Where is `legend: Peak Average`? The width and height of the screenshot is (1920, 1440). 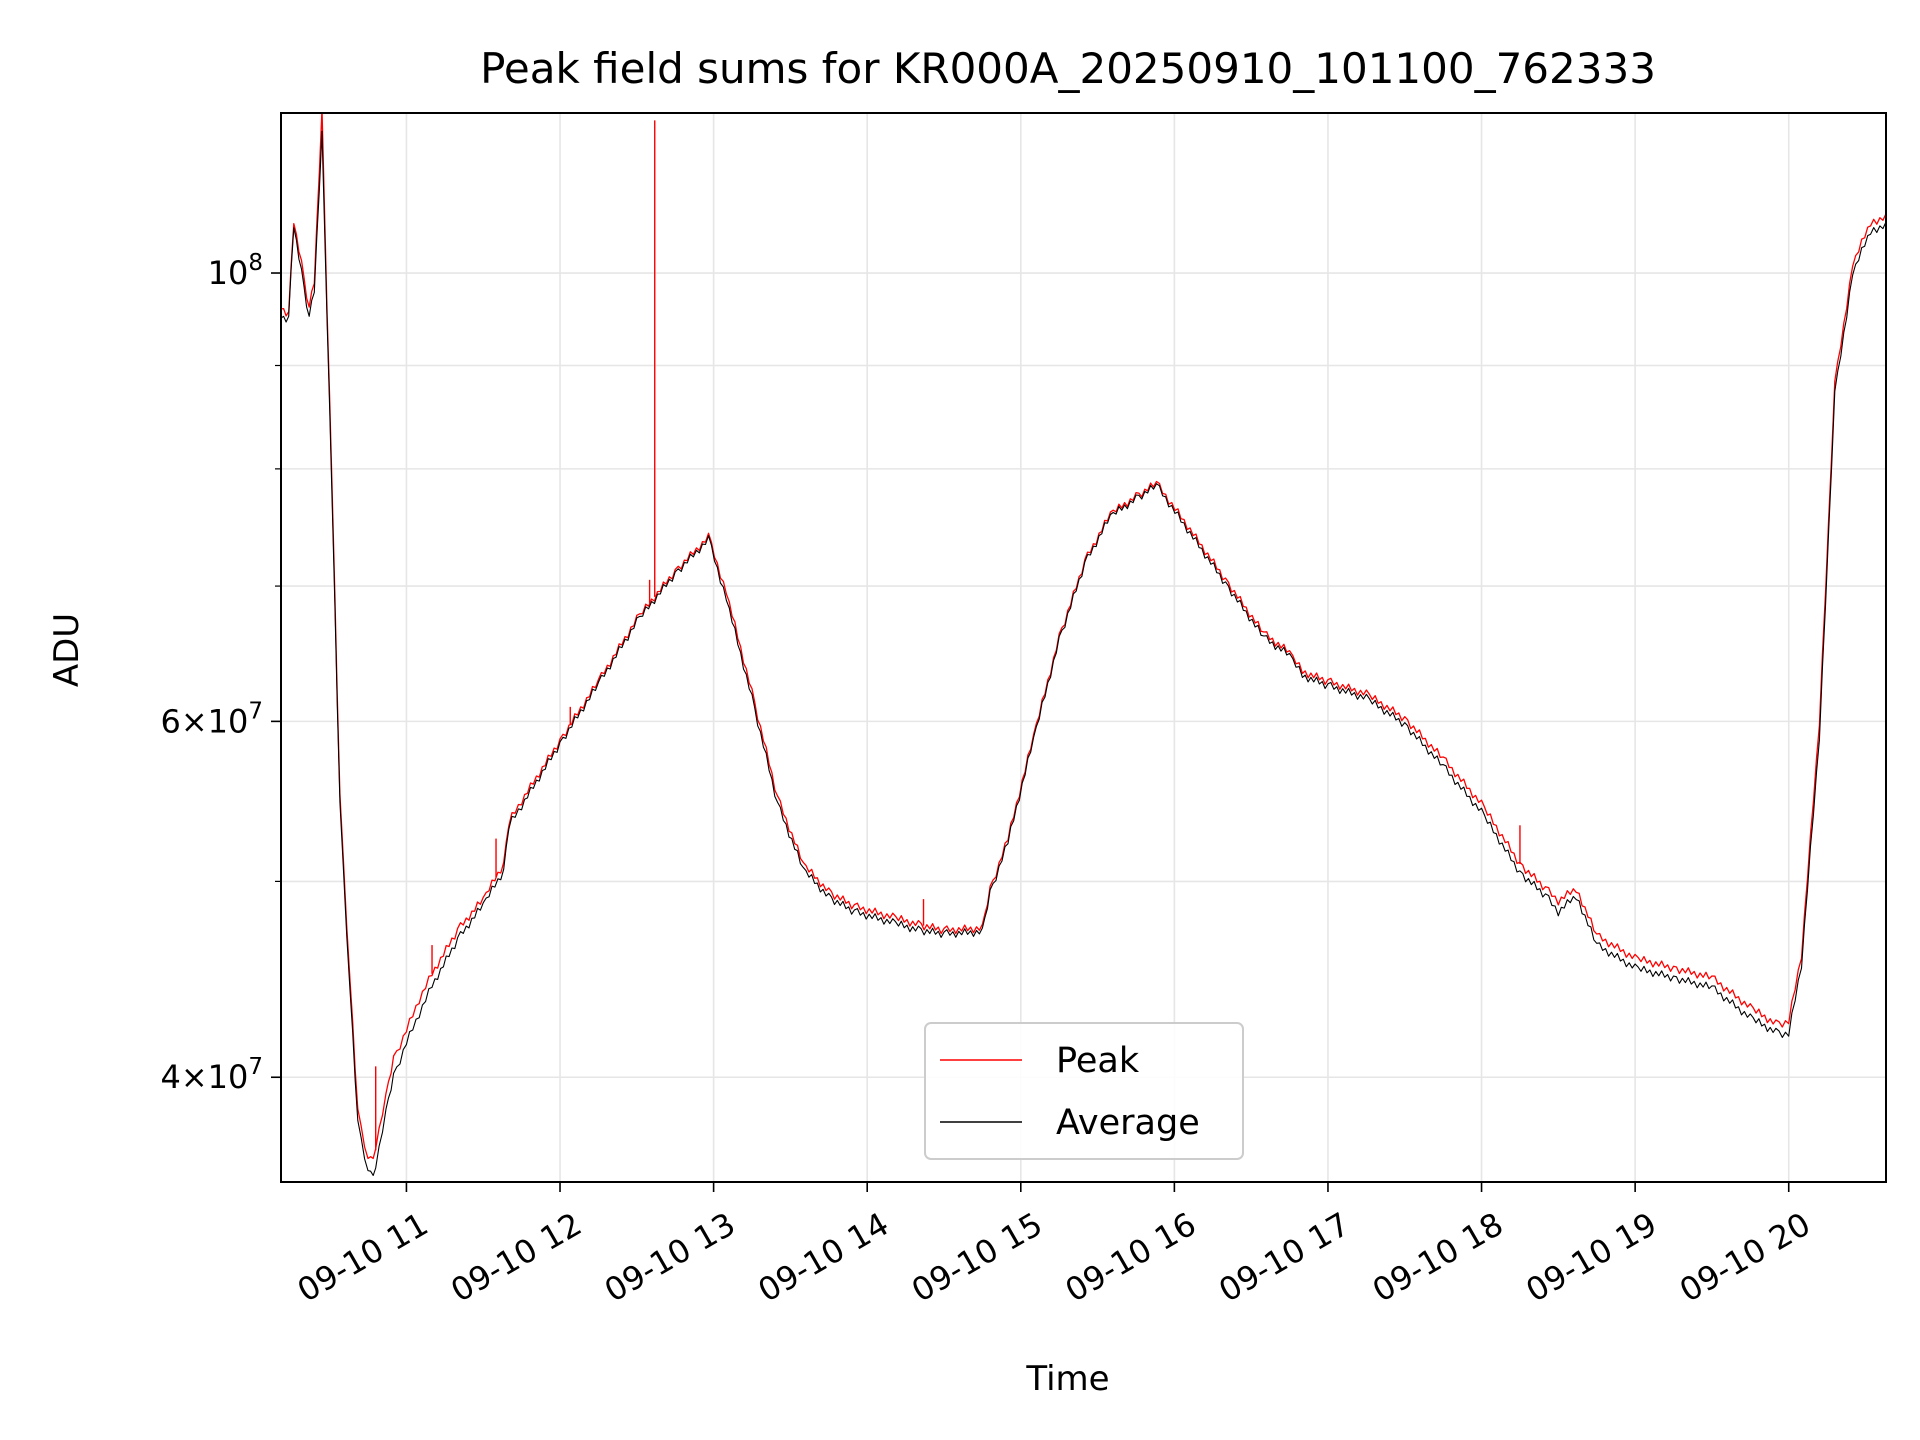
legend: Peak Average is located at coordinates (1084, 1091).